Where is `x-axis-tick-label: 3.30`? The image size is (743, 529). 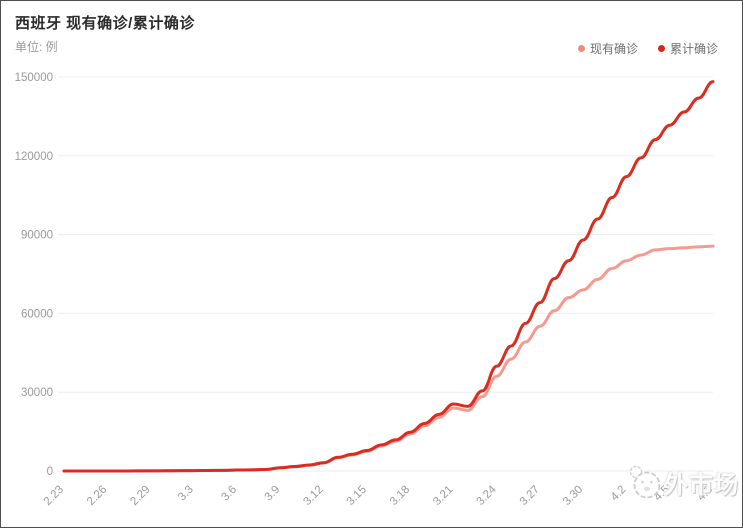 x-axis-tick-label: 3.30 is located at coordinates (573, 496).